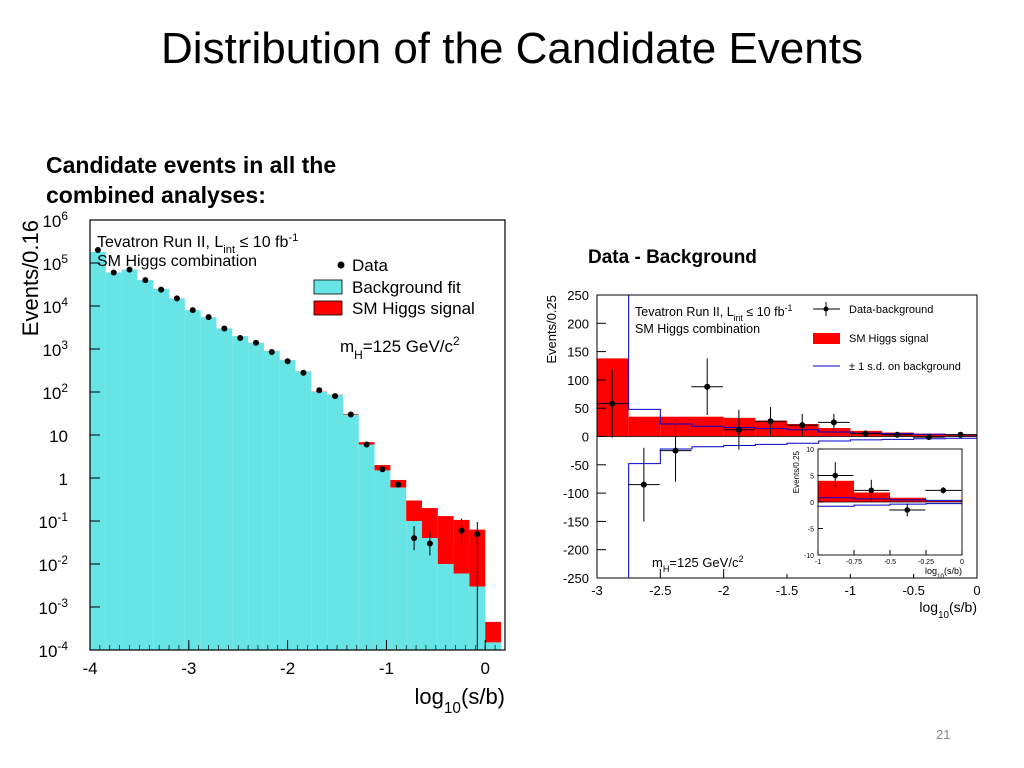 This screenshot has width=1024, height=768. What do you see at coordinates (287, 668) in the screenshot?
I see `x-tick-label: -2` at bounding box center [287, 668].